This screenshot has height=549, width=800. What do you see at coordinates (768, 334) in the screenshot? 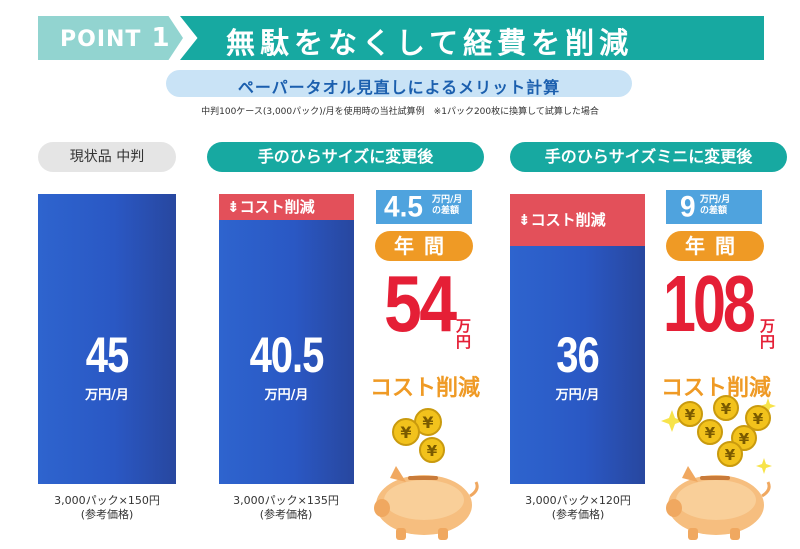
I see `annual-unit-palm-mini: 万円` at bounding box center [768, 334].